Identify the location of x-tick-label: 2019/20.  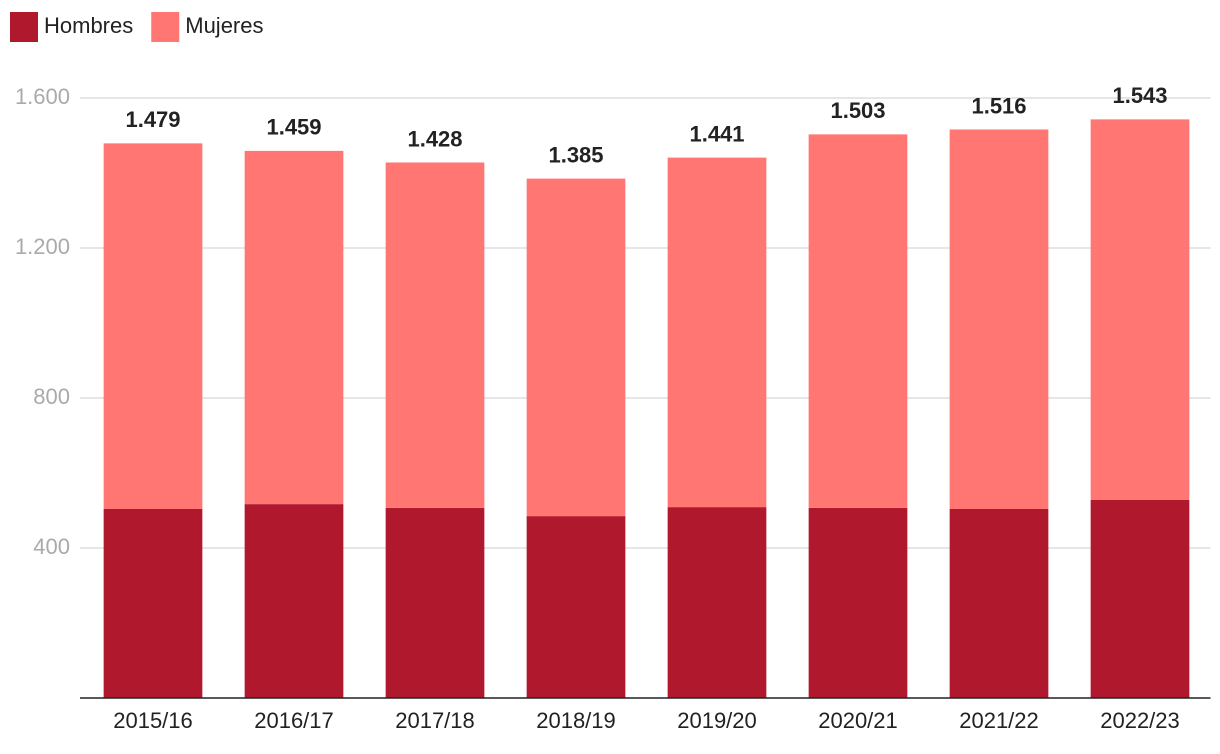
(717, 720).